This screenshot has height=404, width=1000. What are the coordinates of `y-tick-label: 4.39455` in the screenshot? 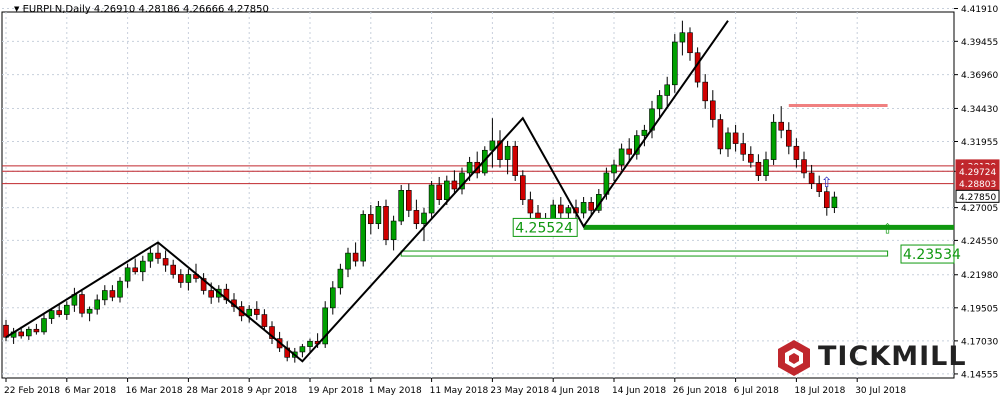 It's located at (979, 43).